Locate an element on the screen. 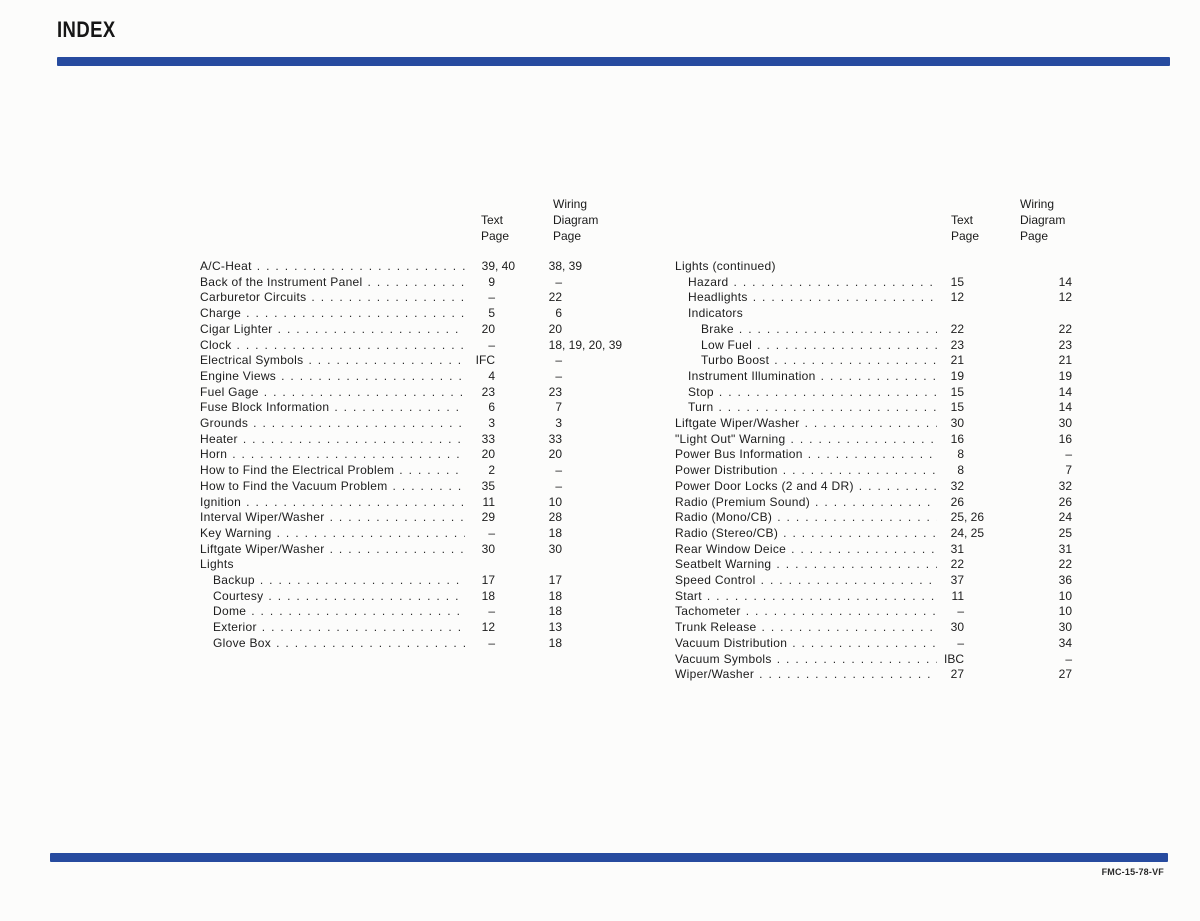 Image resolution: width=1200 pixels, height=921 pixels. index-entry: Charge is located at coordinates (332, 314).